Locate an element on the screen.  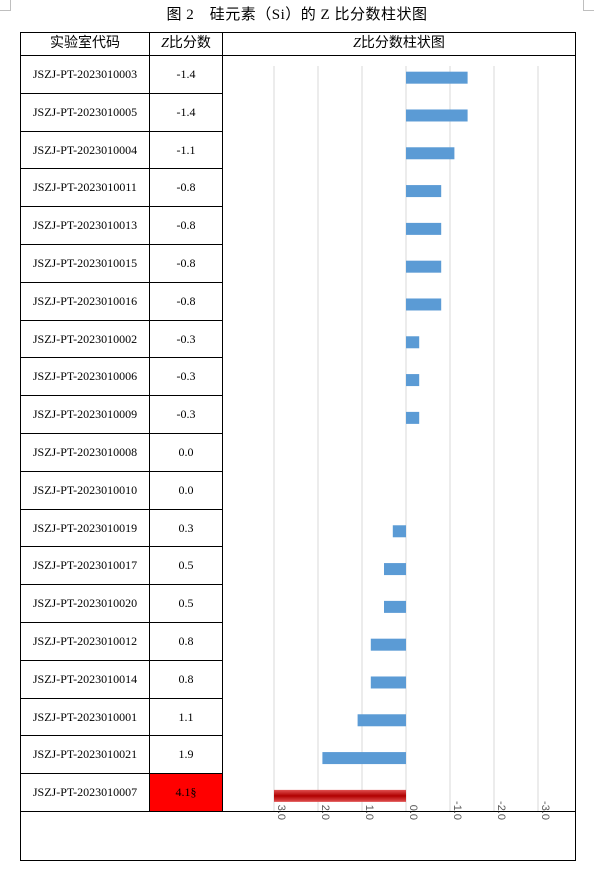
lab-code-cell: JSZJ-PT-2023010002 is located at coordinates (85, 339).